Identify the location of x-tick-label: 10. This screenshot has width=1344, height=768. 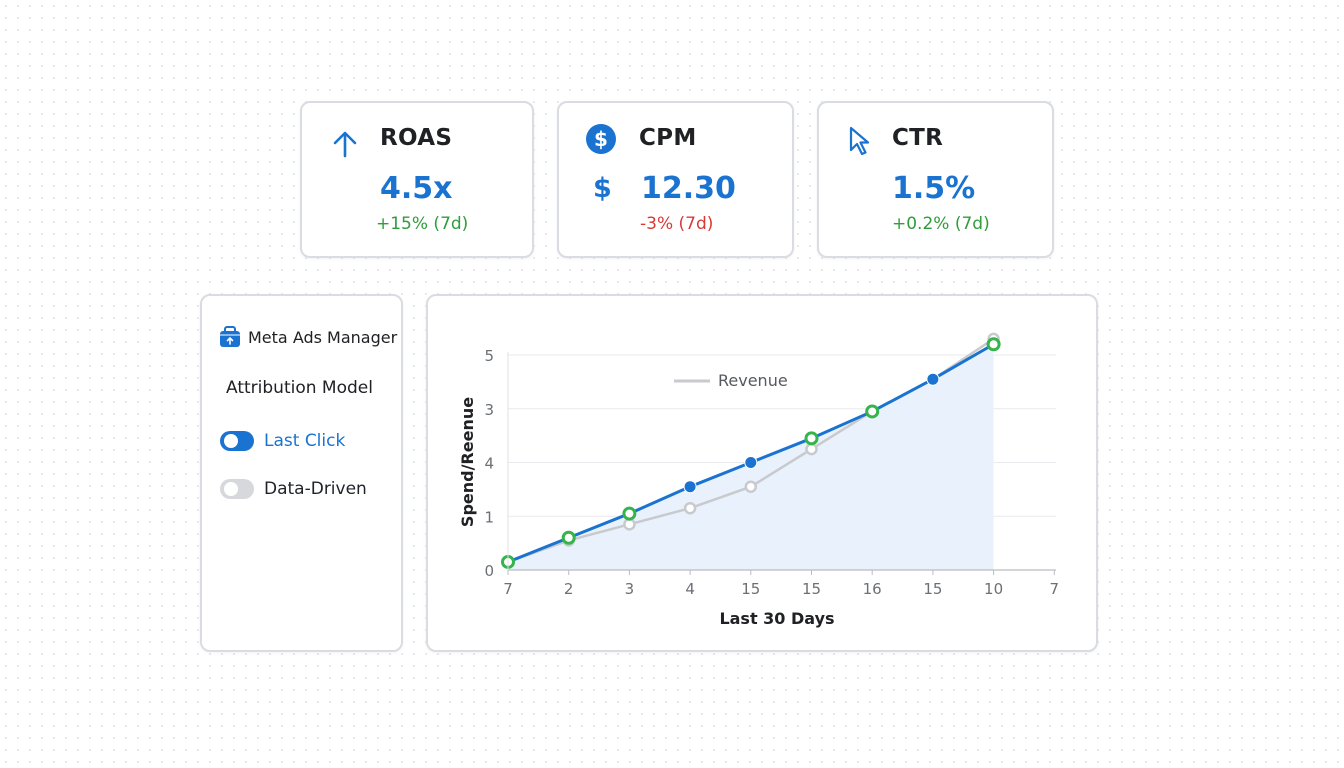
(993, 589).